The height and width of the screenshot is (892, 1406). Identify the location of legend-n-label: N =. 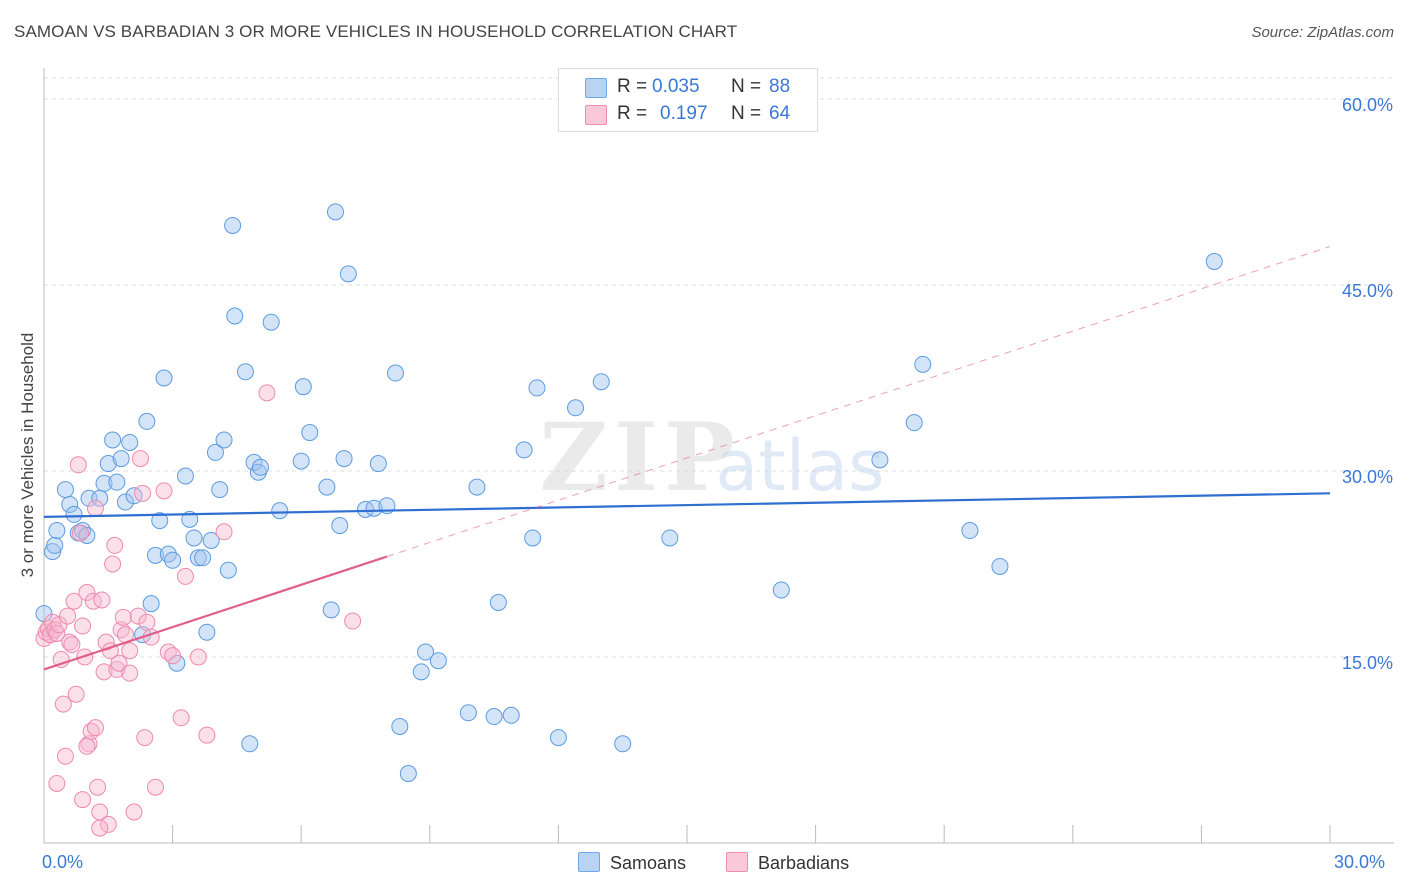
(746, 86).